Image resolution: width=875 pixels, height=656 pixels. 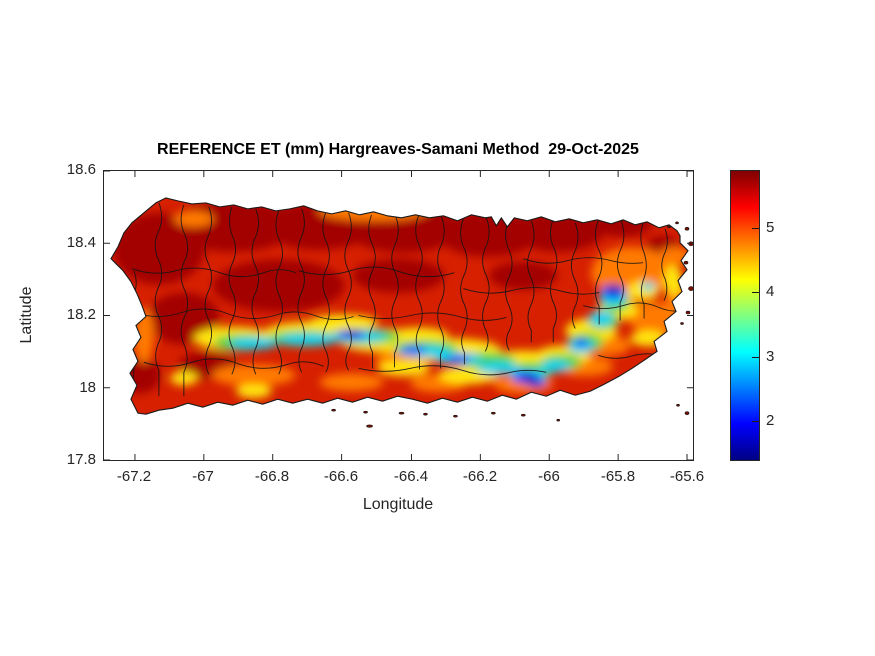 What do you see at coordinates (81, 169) in the screenshot?
I see `y-tick-label: 18.6` at bounding box center [81, 169].